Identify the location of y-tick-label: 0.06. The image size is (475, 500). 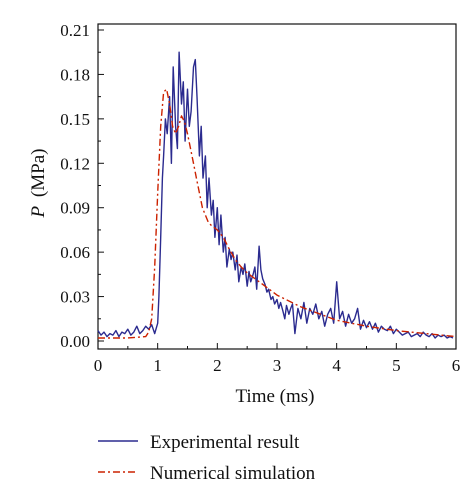
(75, 252).